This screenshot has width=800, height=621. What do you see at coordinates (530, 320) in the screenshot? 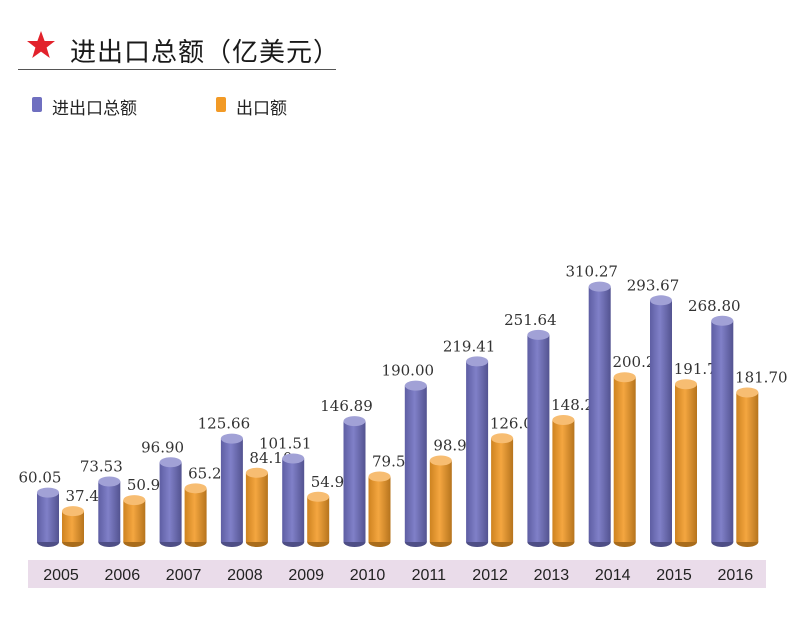
I see `data-label-total-2013: 251.64` at bounding box center [530, 320].